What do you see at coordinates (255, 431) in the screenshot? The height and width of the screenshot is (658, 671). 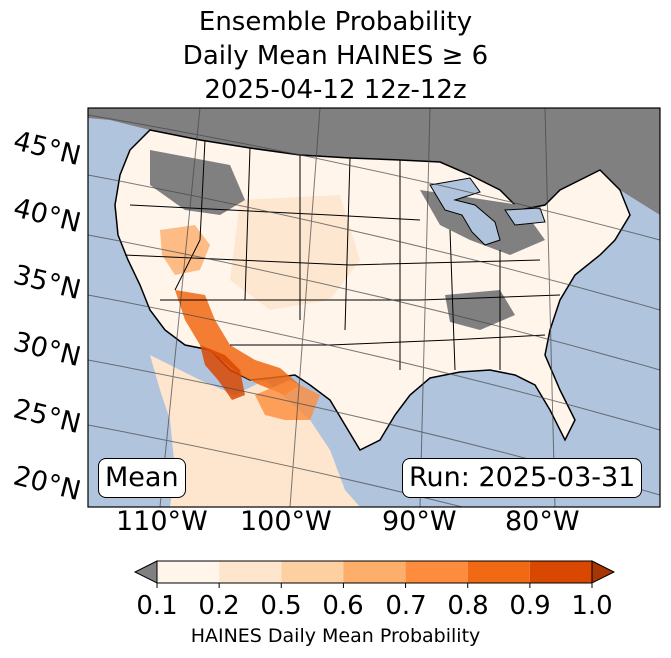 I see `mexico-region` at bounding box center [255, 431].